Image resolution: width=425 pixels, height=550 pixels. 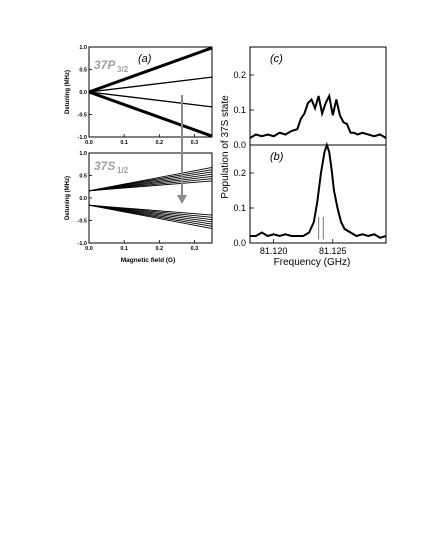 What do you see at coordinates (148, 260) in the screenshot?
I see `panel-a-lower-xlabel: Magnetic field (G)` at bounding box center [148, 260].